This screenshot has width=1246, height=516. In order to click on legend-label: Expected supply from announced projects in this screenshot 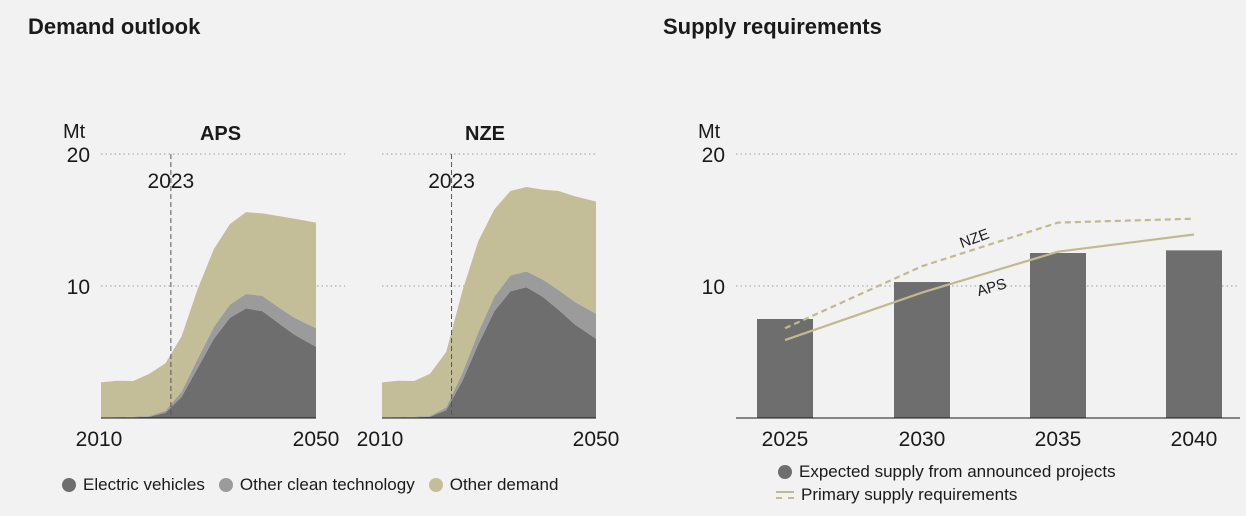, I will do `click(957, 471)`.